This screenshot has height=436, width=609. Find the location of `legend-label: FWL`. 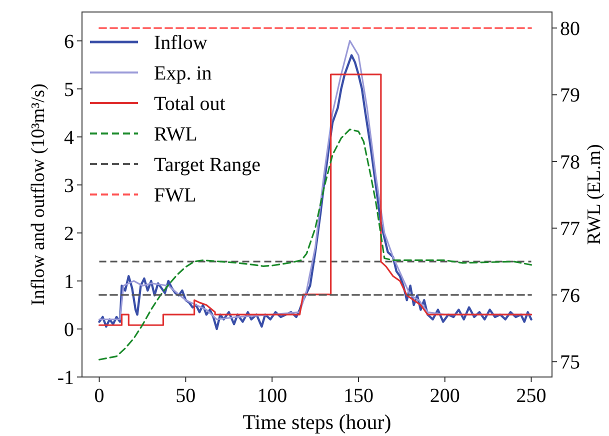

legend-label: FWL is located at coordinates (175, 195).